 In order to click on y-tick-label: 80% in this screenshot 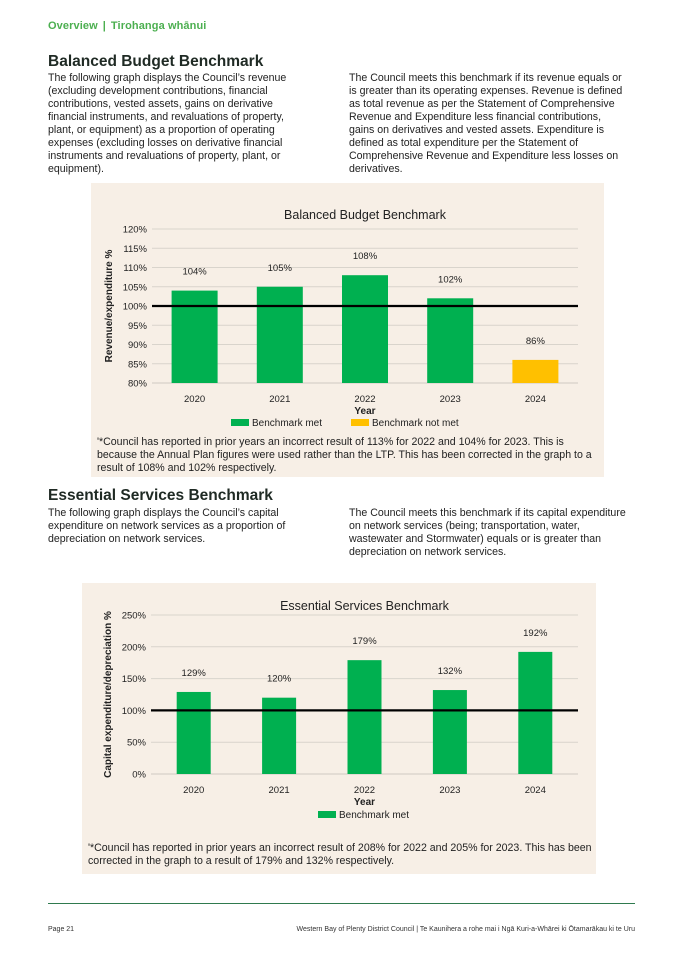, I will do `click(138, 384)`.